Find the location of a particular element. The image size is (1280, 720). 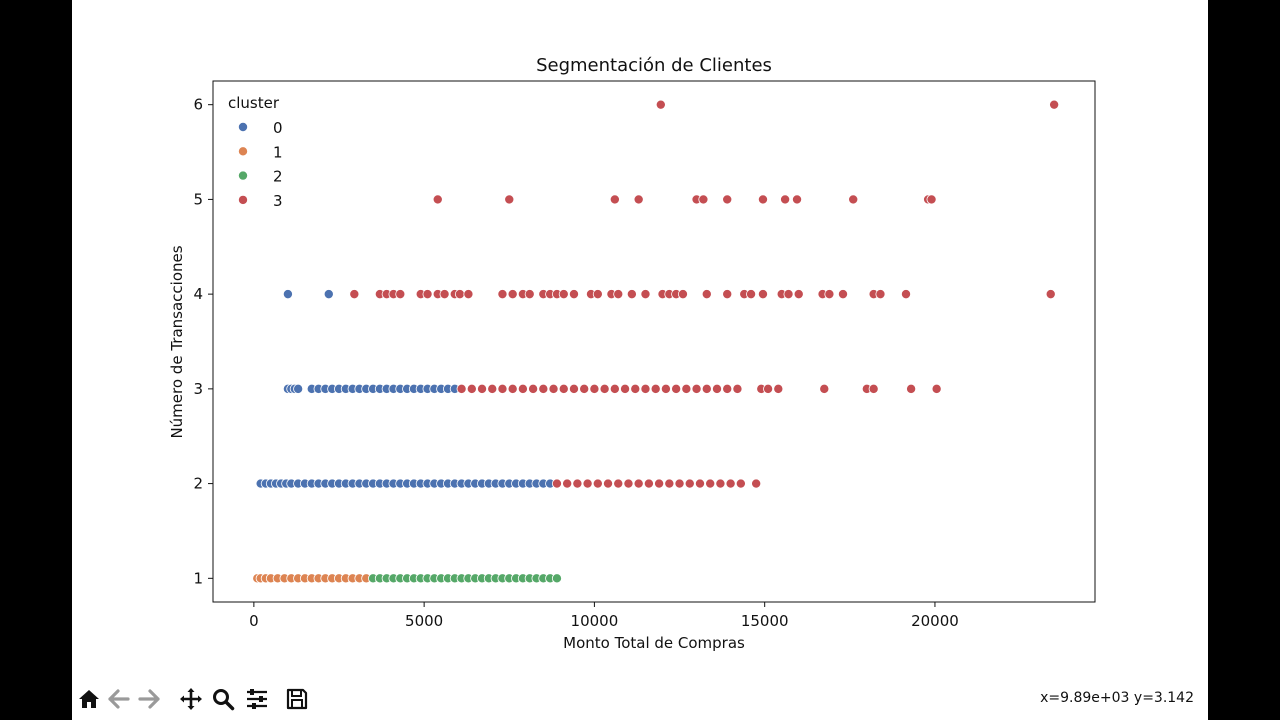

x-tick-label: 15000 is located at coordinates (765, 621).